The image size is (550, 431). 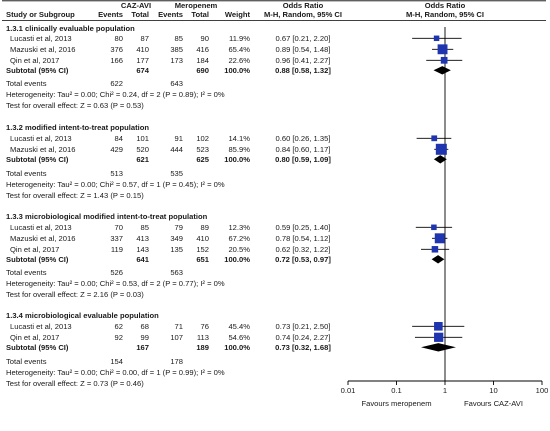 I want to click on x-tick-label: 10, so click(x=493, y=390).